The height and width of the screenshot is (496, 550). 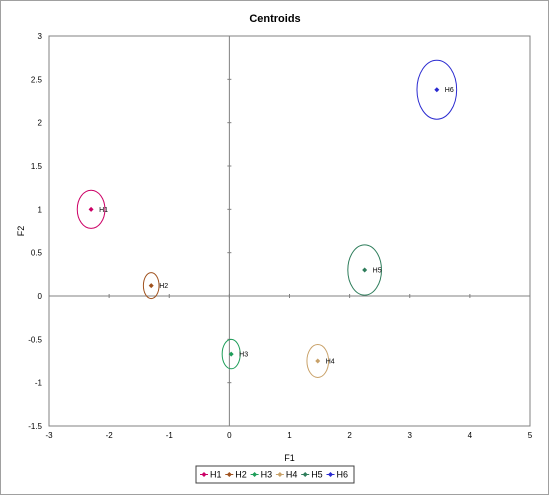 What do you see at coordinates (163, 286) in the screenshot?
I see `h2-point-label: H2` at bounding box center [163, 286].